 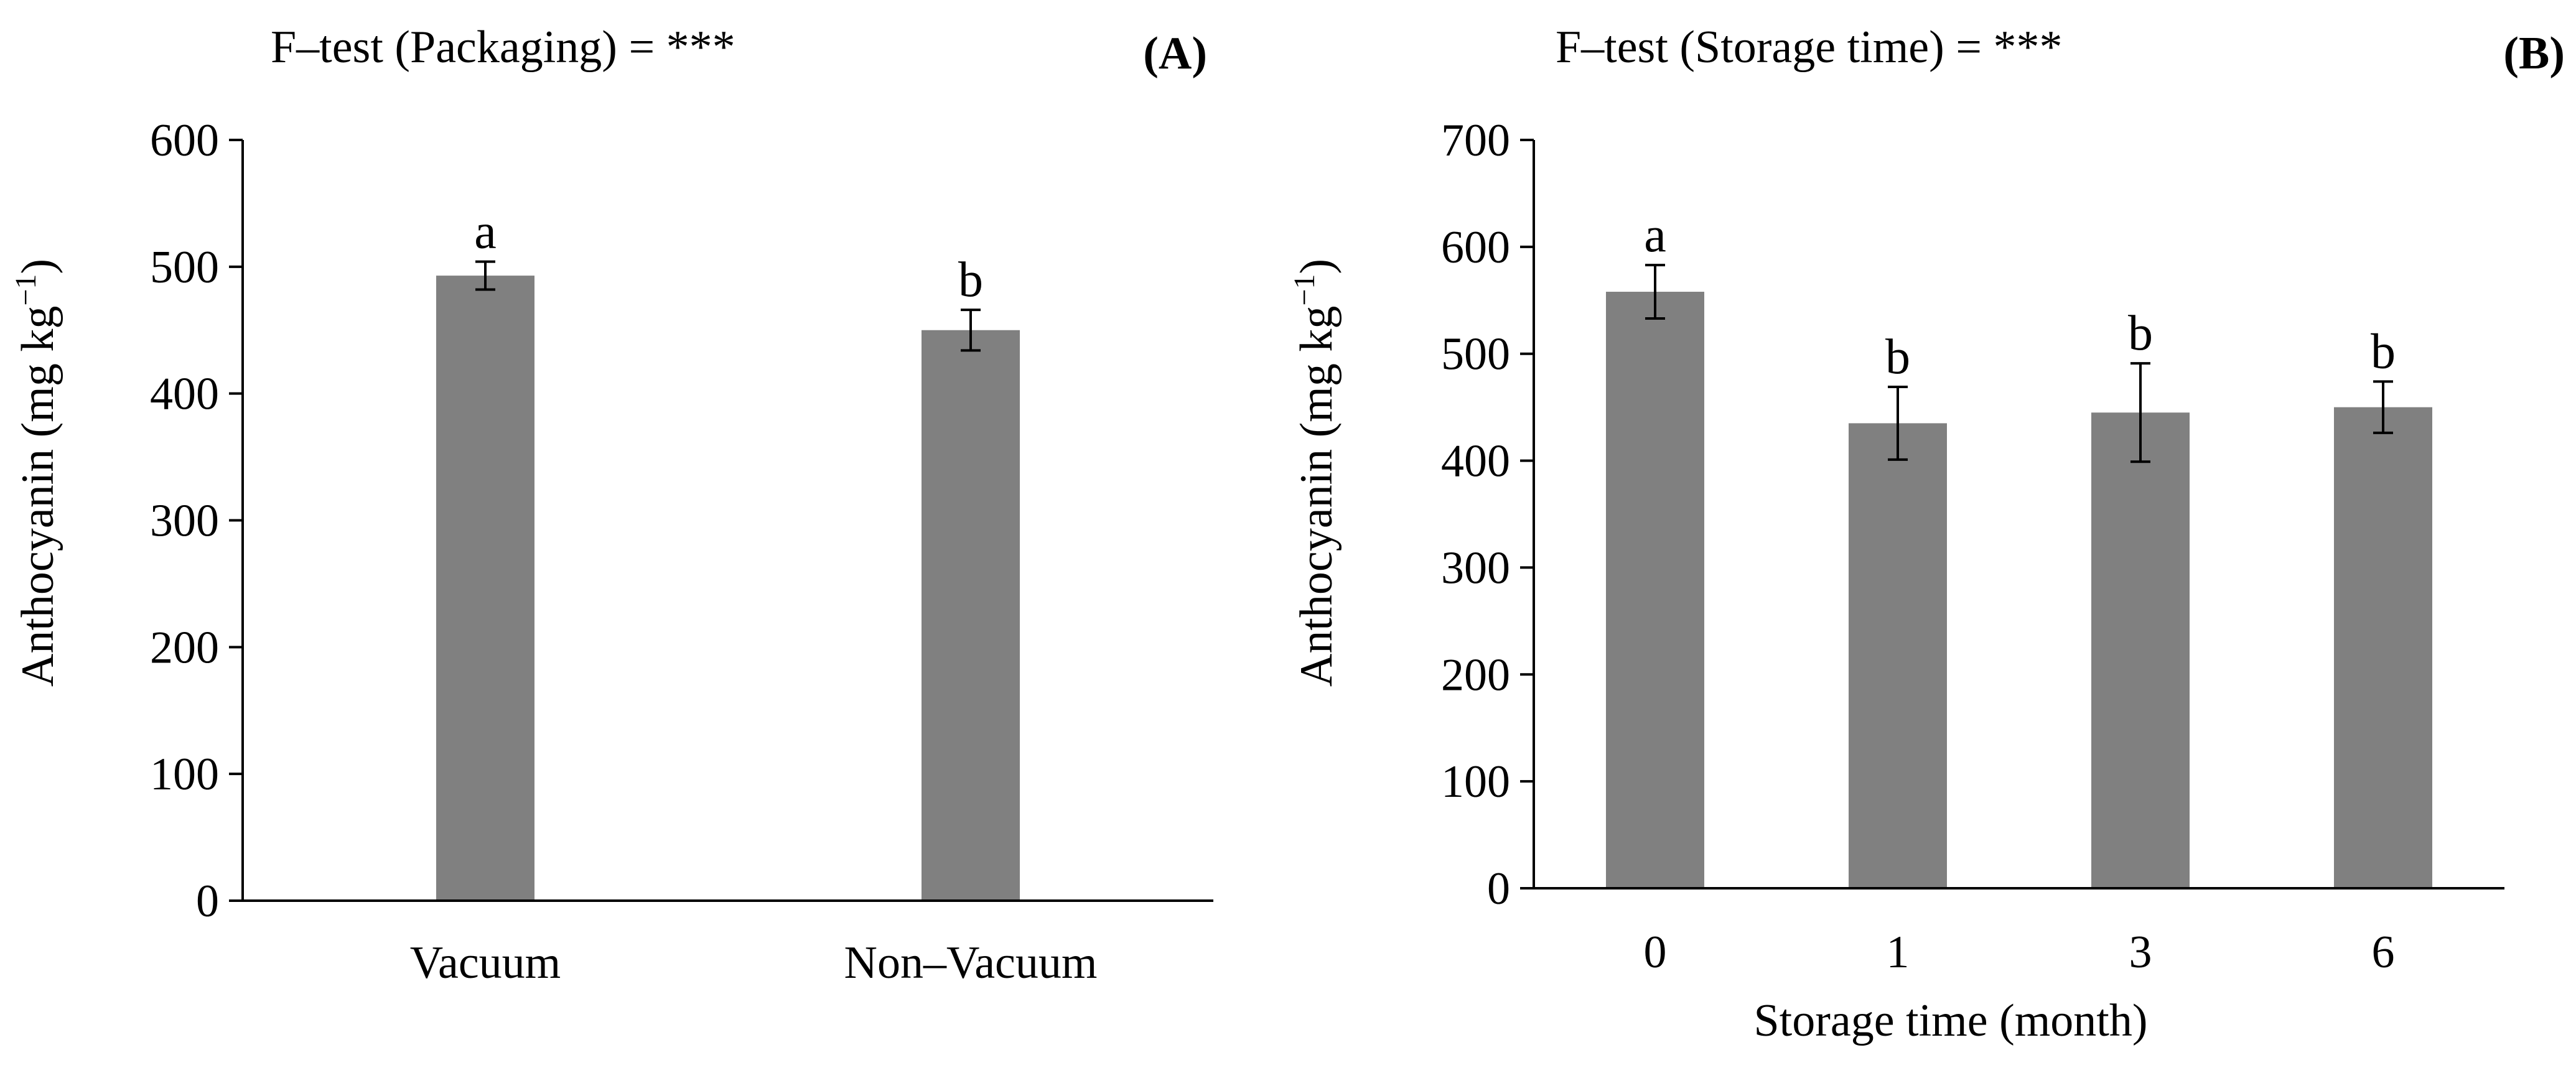 I want to click on panel-b-y-tick-label: 700, so click(x=1475, y=140).